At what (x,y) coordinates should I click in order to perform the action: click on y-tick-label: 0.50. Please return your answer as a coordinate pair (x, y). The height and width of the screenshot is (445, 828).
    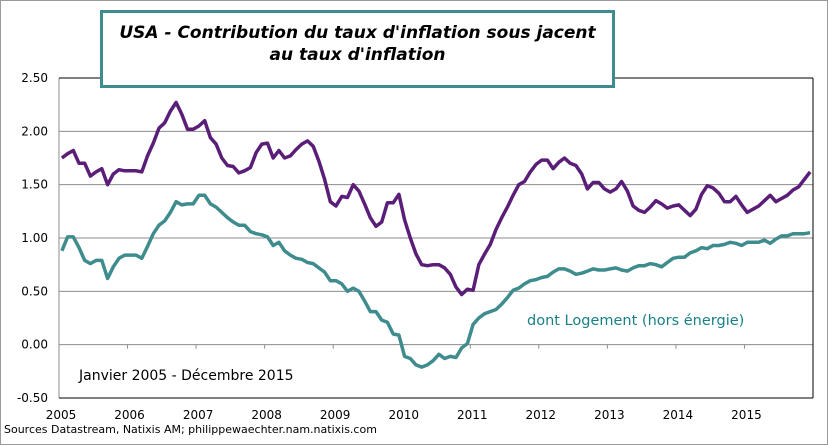
    Looking at the image, I should click on (34, 291).